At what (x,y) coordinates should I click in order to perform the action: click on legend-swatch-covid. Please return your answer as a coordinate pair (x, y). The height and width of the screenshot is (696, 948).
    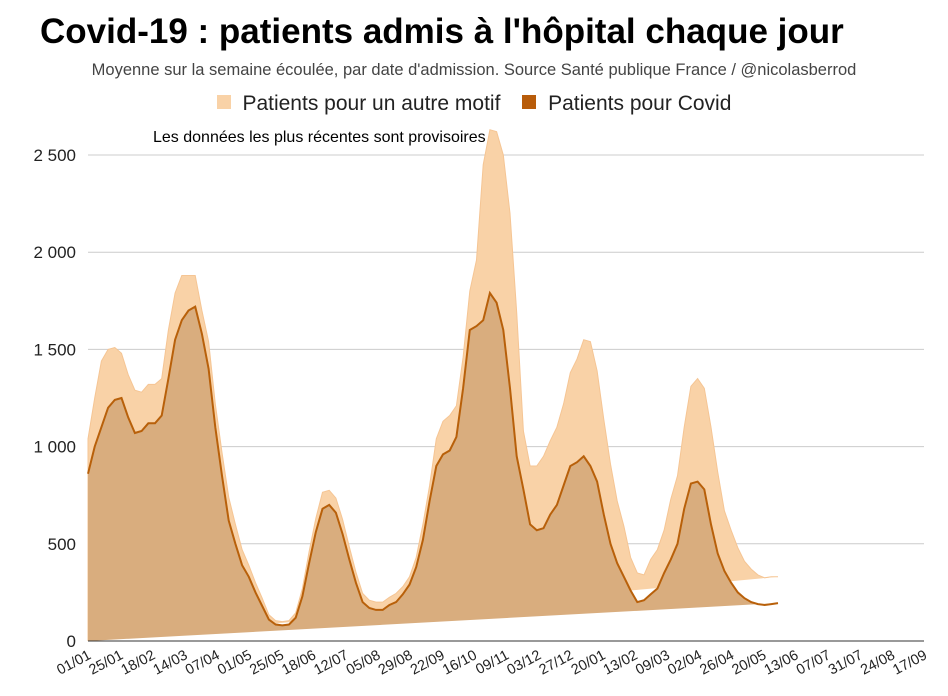
    Looking at the image, I should click on (529, 102).